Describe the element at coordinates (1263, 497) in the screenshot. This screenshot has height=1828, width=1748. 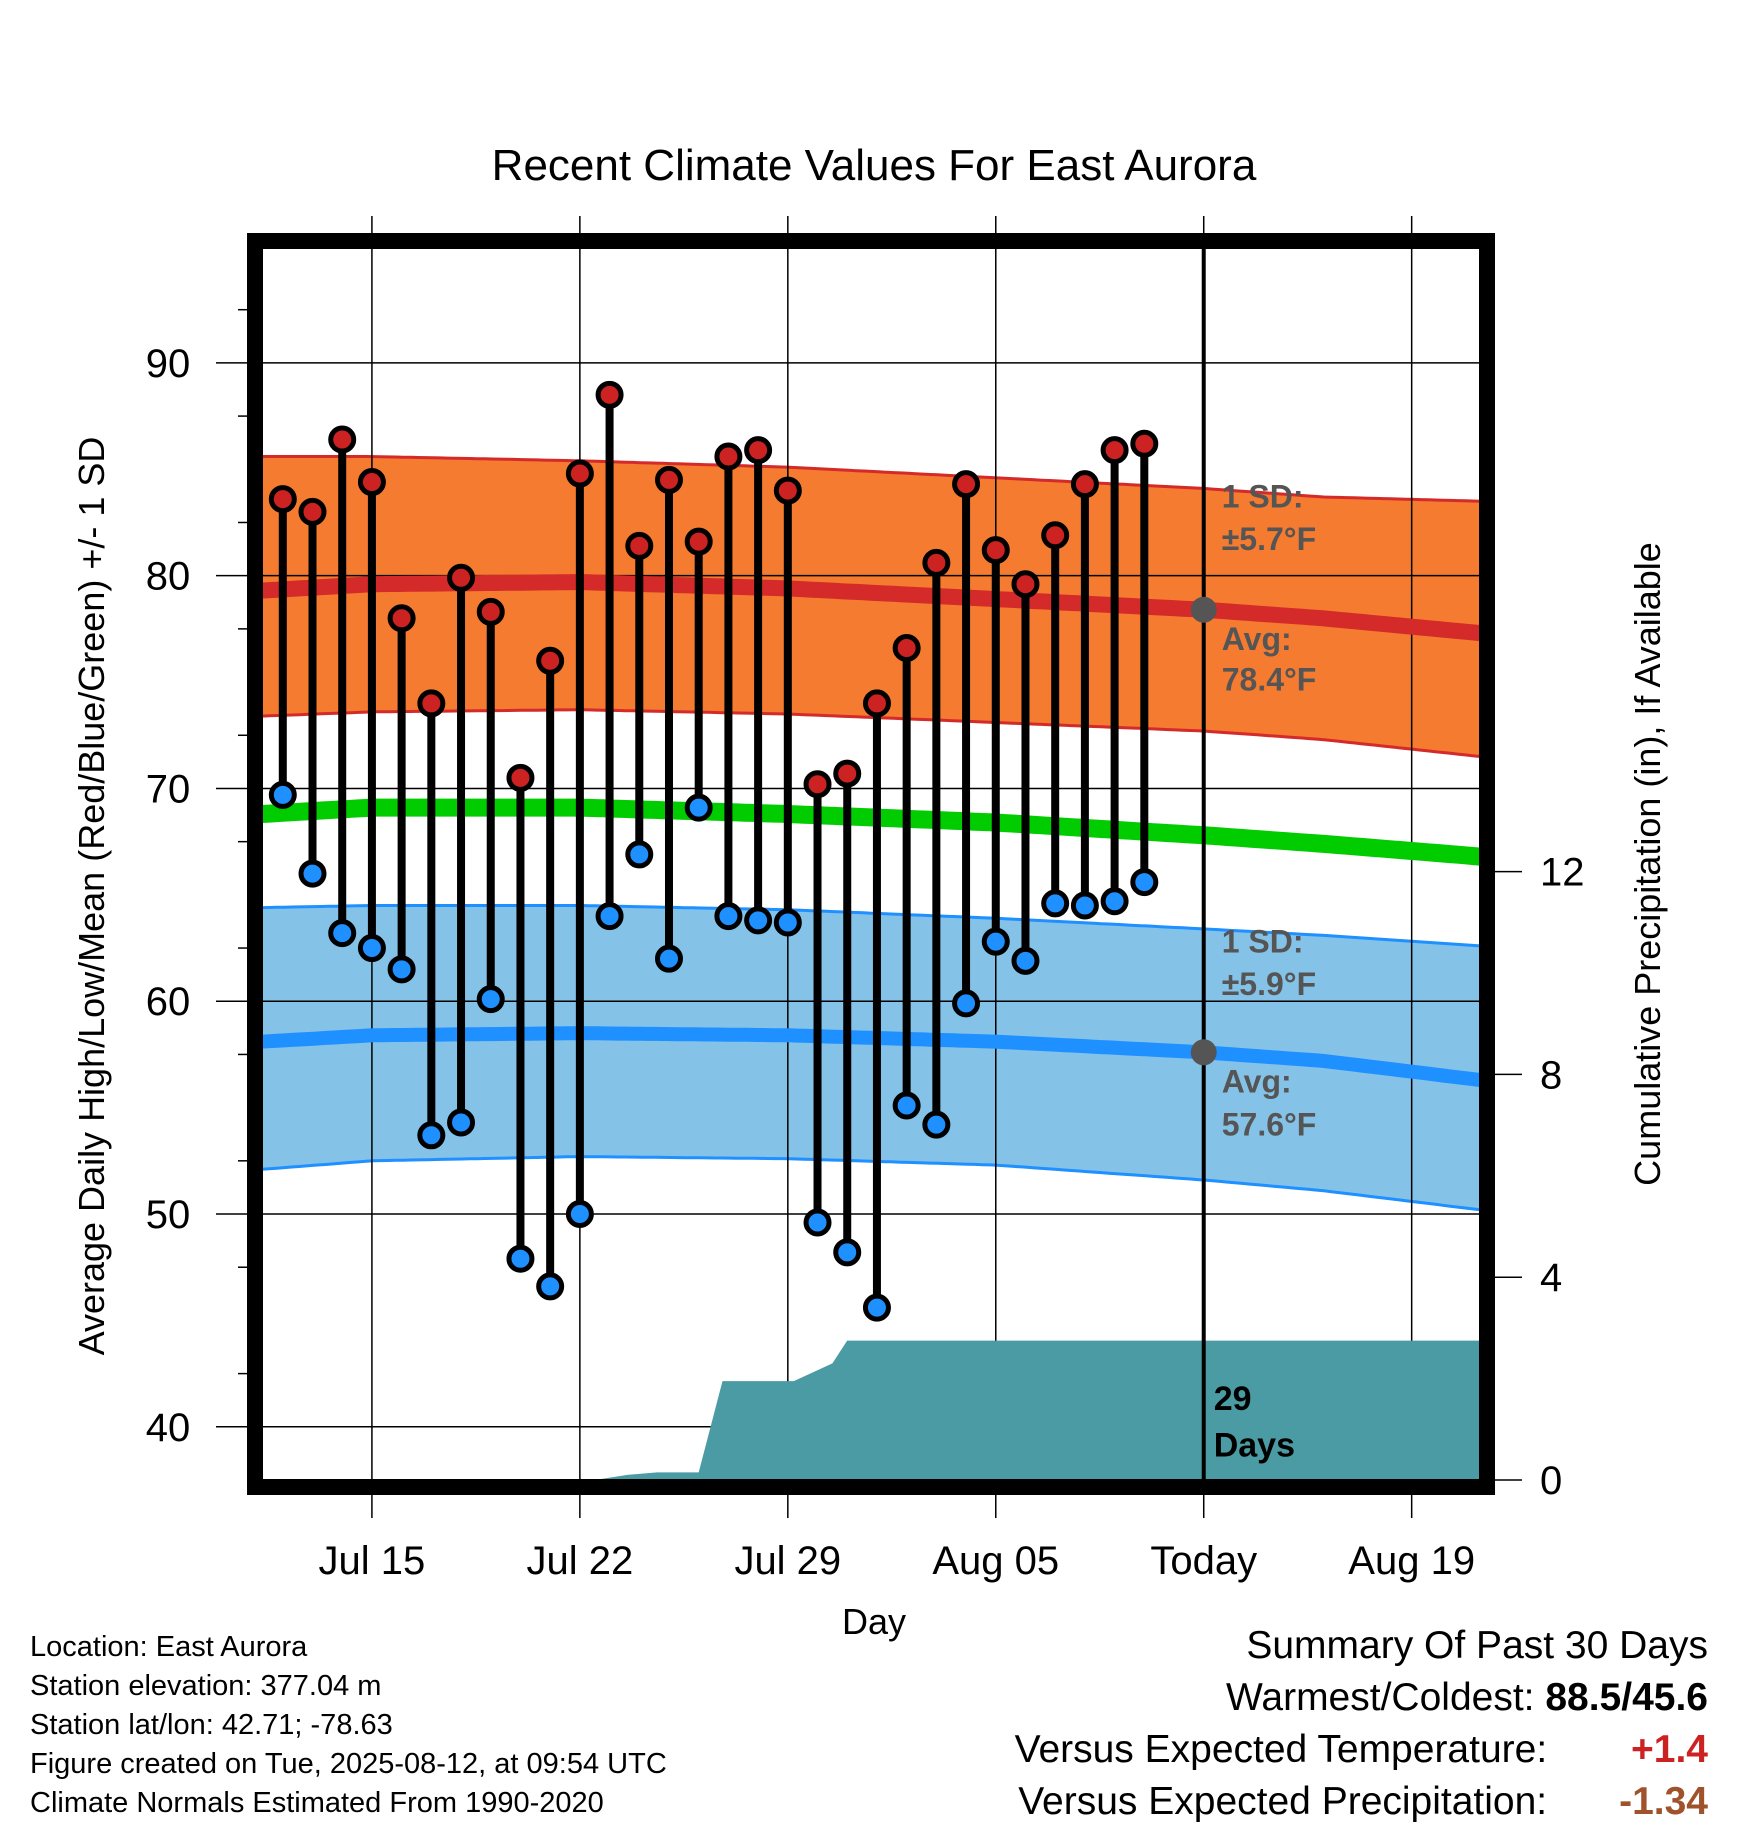
I see `high-sd-label: 1 SD:` at that location.